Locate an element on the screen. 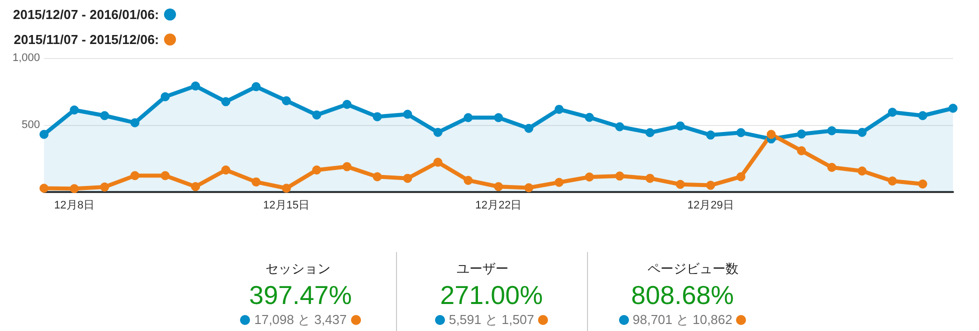 Image resolution: width=979 pixels, height=331 pixels. text: ユーザー is located at coordinates (483, 269).